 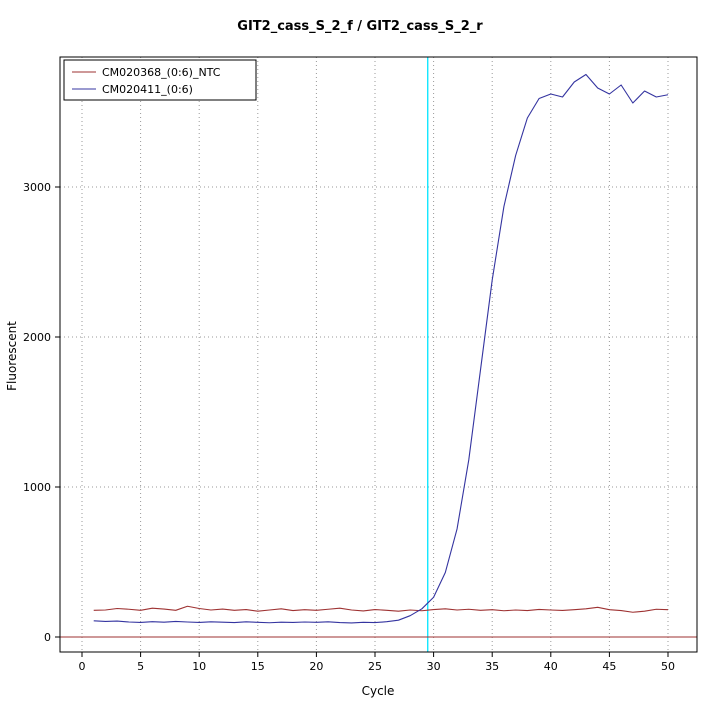 What do you see at coordinates (378, 691) in the screenshot?
I see `x-axis-label: Cycle` at bounding box center [378, 691].